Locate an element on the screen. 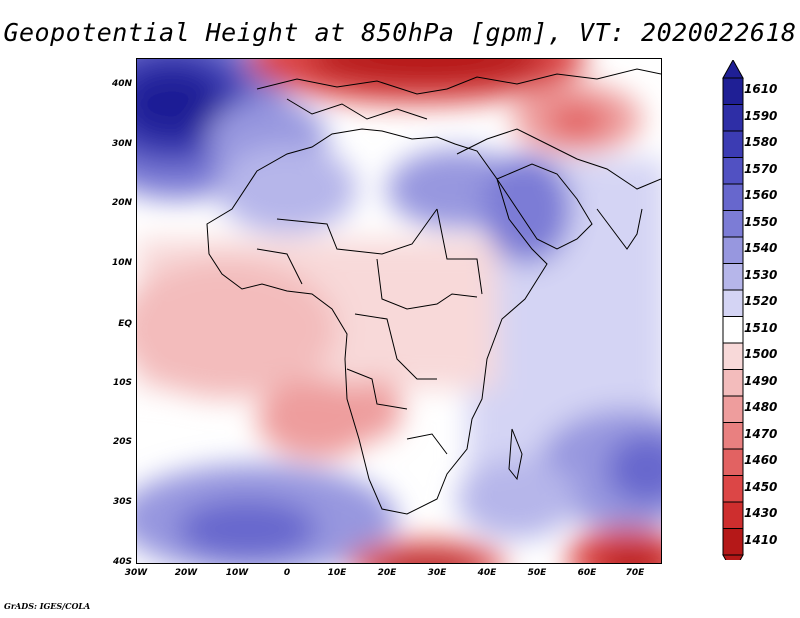 The image size is (800, 618). colorbar-label: 1450 is located at coordinates (761, 486).